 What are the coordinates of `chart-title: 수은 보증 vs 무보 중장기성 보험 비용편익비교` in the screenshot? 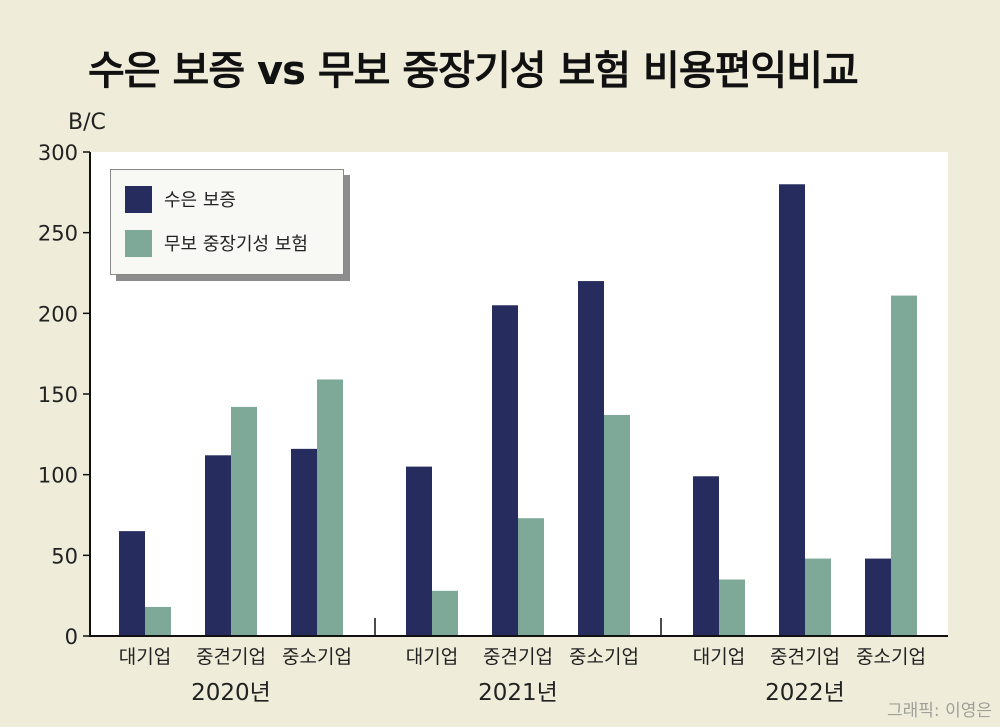 It's located at (473, 71).